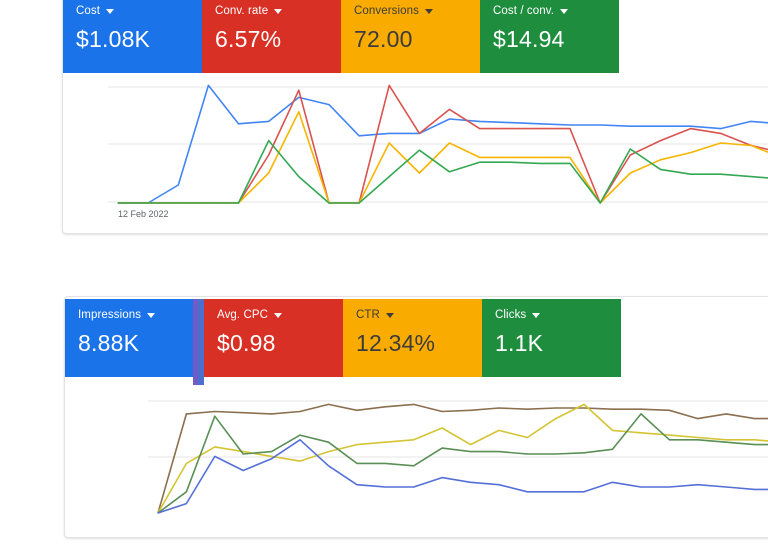 The width and height of the screenshot is (768, 545). Describe the element at coordinates (273, 338) in the screenshot. I see `metric-tile-avg-cpc: Avg. CPC $0.98` at that location.